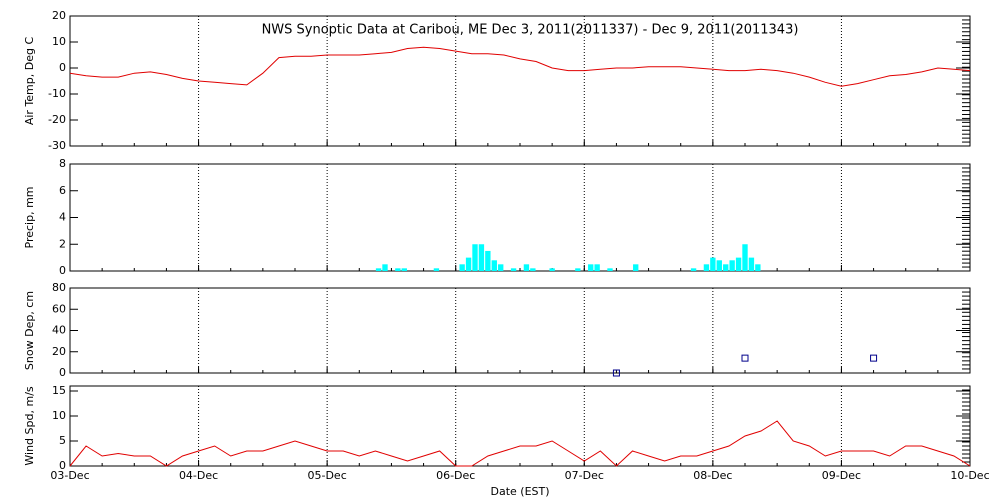  What do you see at coordinates (455, 475) in the screenshot?
I see `x-tick-label: 06-Dec` at bounding box center [455, 475].